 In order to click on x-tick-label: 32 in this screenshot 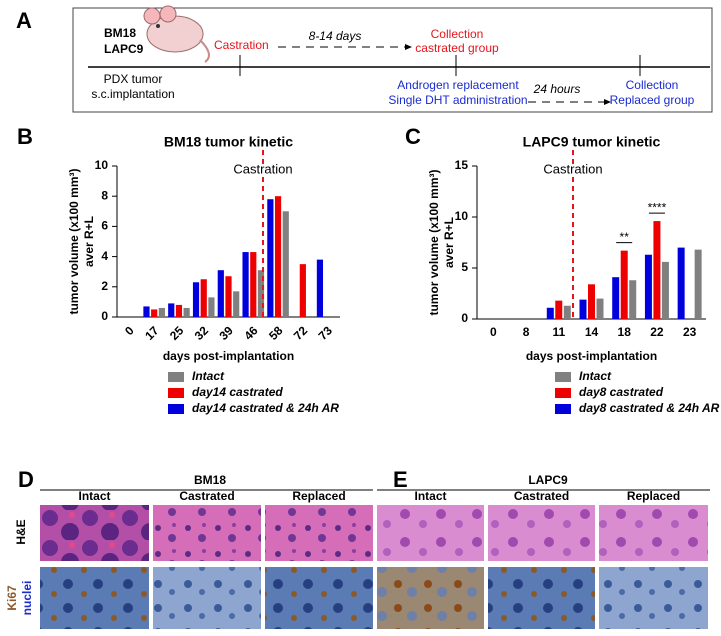, I will do `click(202, 333)`.